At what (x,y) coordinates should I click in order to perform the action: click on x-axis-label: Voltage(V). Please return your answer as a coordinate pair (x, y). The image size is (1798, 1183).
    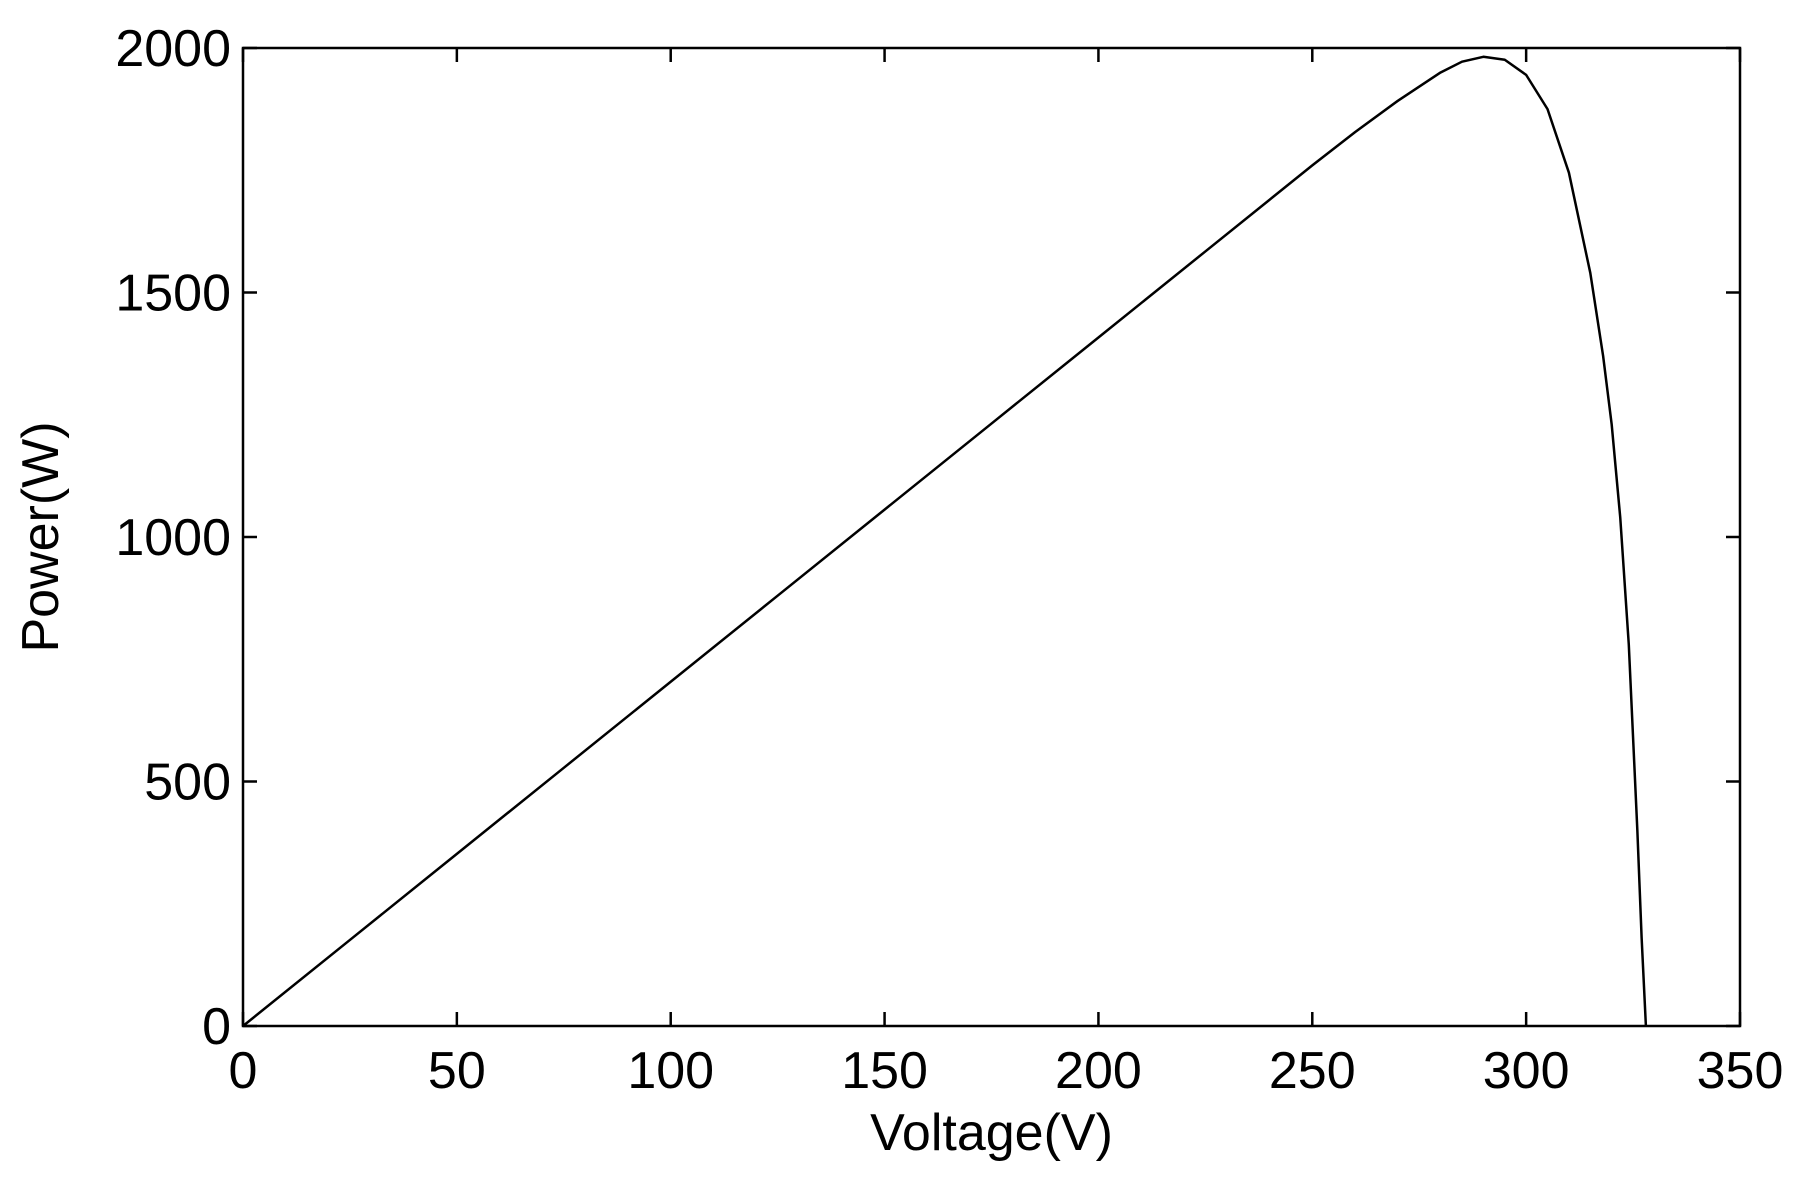
    Looking at the image, I should click on (991, 1133).